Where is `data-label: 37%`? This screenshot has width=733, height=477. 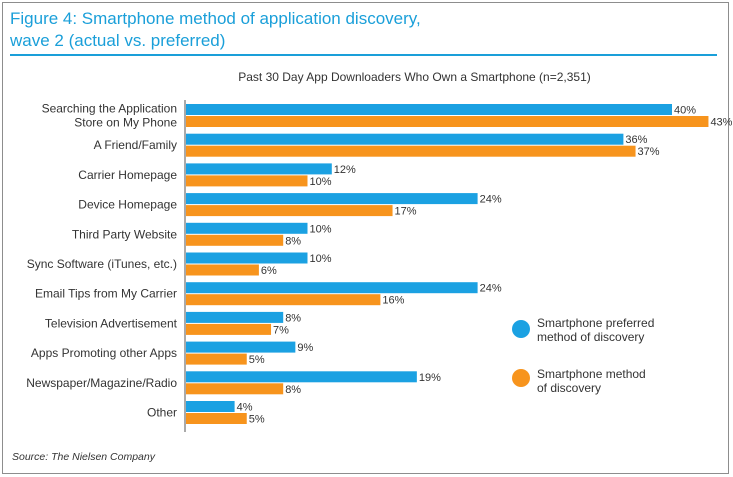 data-label: 37% is located at coordinates (649, 152).